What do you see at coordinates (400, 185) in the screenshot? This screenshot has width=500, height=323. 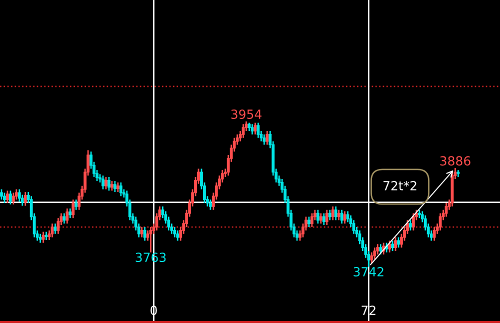 I see `annotation: 72t*2` at bounding box center [400, 185].